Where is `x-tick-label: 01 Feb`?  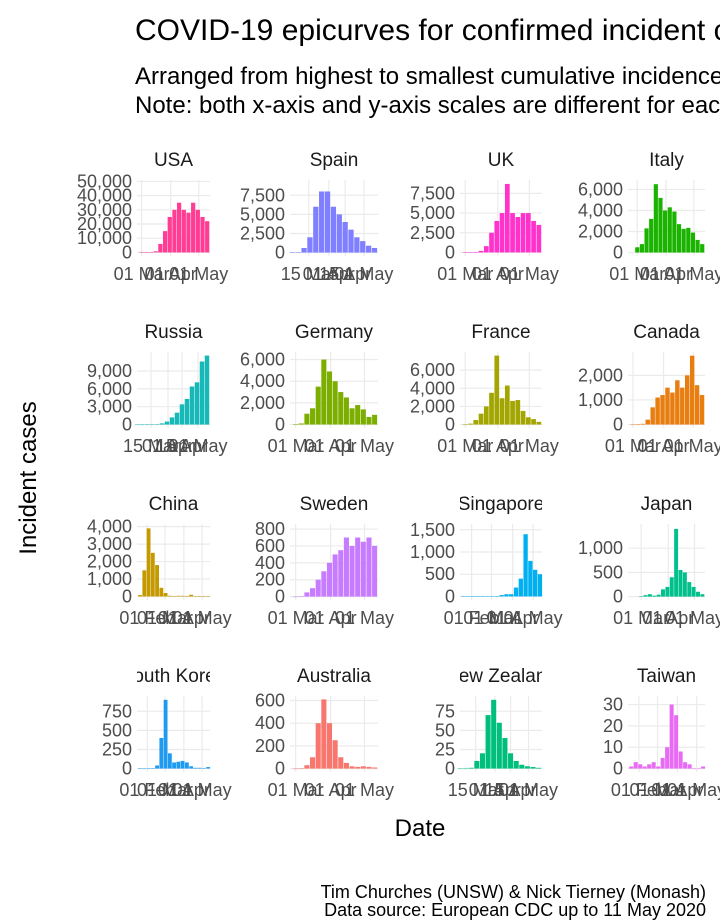 x-tick-label: 01 Feb is located at coordinates (639, 790).